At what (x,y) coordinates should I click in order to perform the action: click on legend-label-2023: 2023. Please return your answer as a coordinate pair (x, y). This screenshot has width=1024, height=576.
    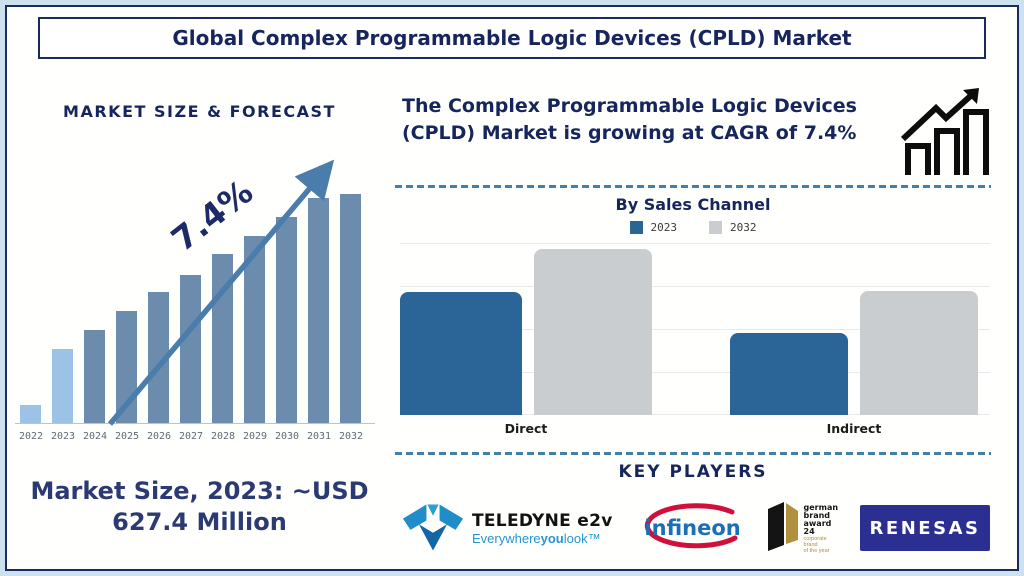
    Looking at the image, I should click on (664, 227).